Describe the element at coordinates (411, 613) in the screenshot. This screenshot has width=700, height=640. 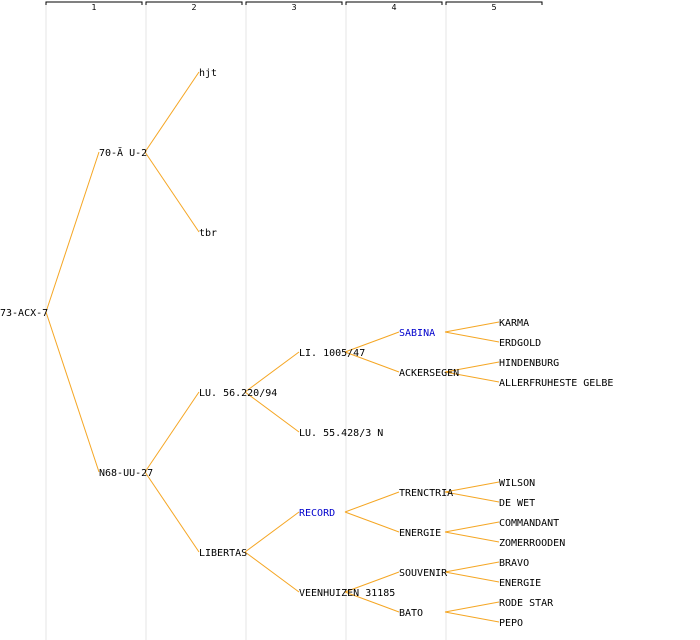
I see `node-label-n16: BATO` at that location.